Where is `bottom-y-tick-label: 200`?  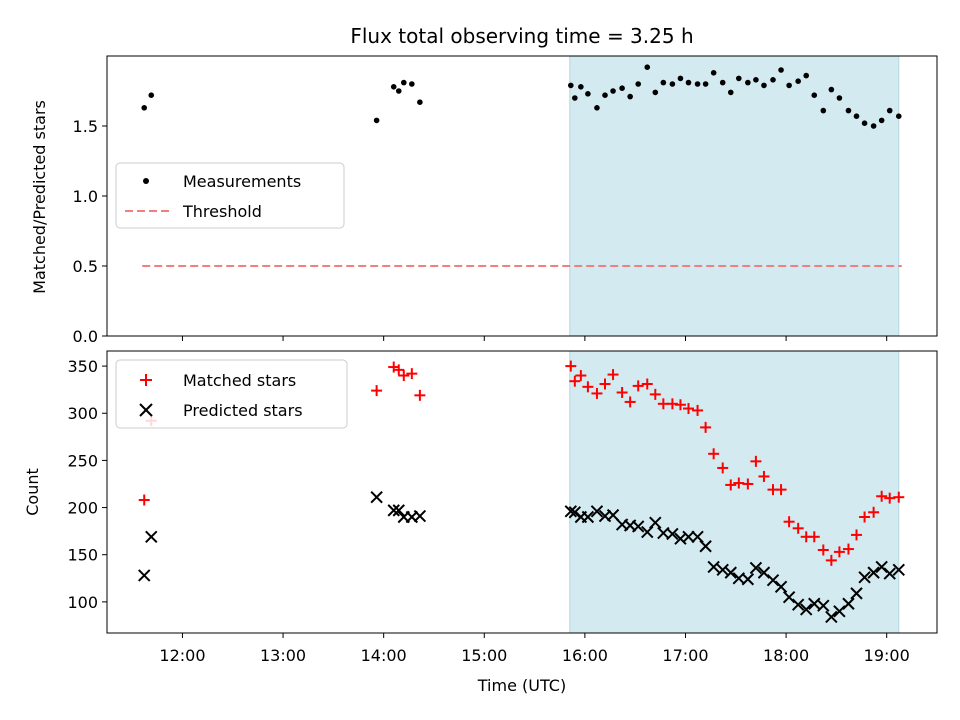
bottom-y-tick-label: 200 is located at coordinates (82, 508).